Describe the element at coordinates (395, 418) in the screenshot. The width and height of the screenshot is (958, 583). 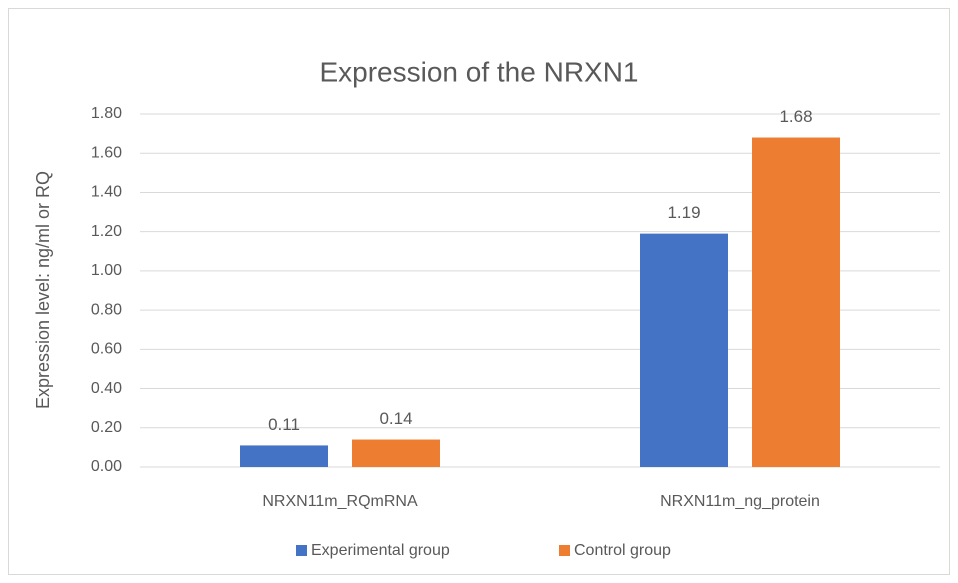
I see `data-label: 0.14` at that location.